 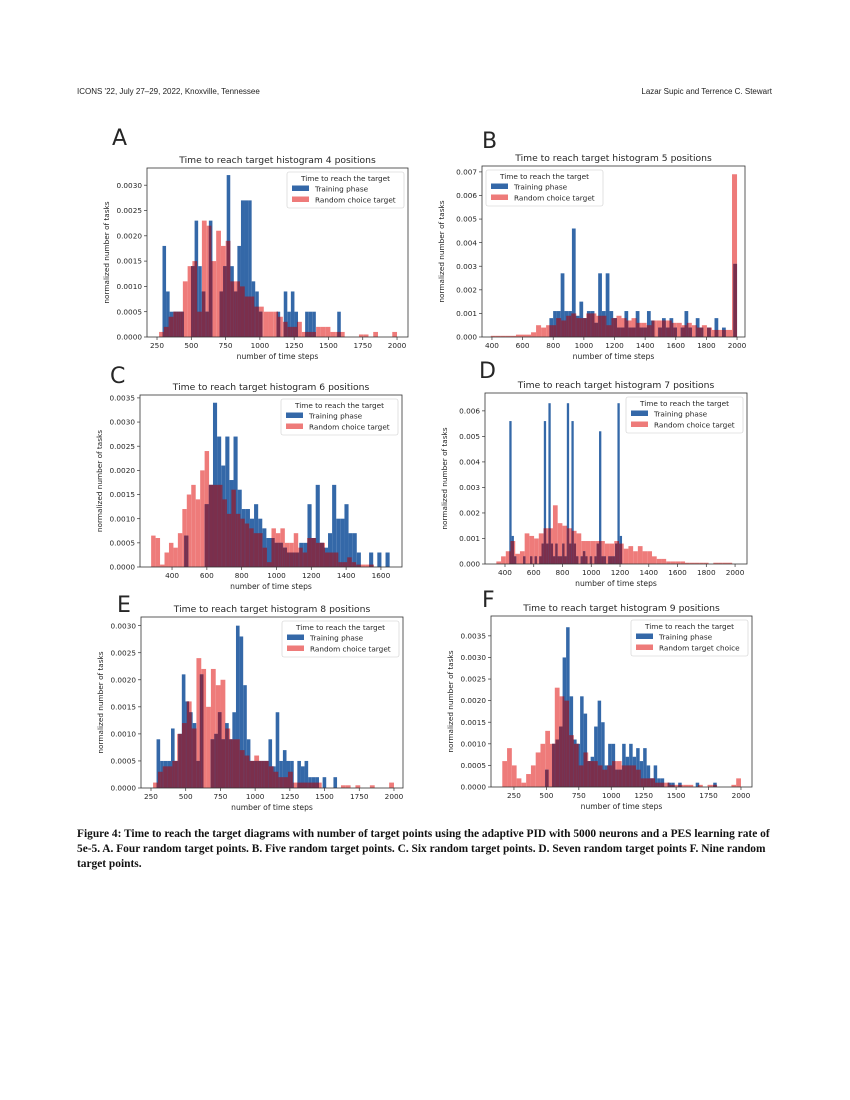 I want to click on y-tick-label: 0.007, so click(x=466, y=171).